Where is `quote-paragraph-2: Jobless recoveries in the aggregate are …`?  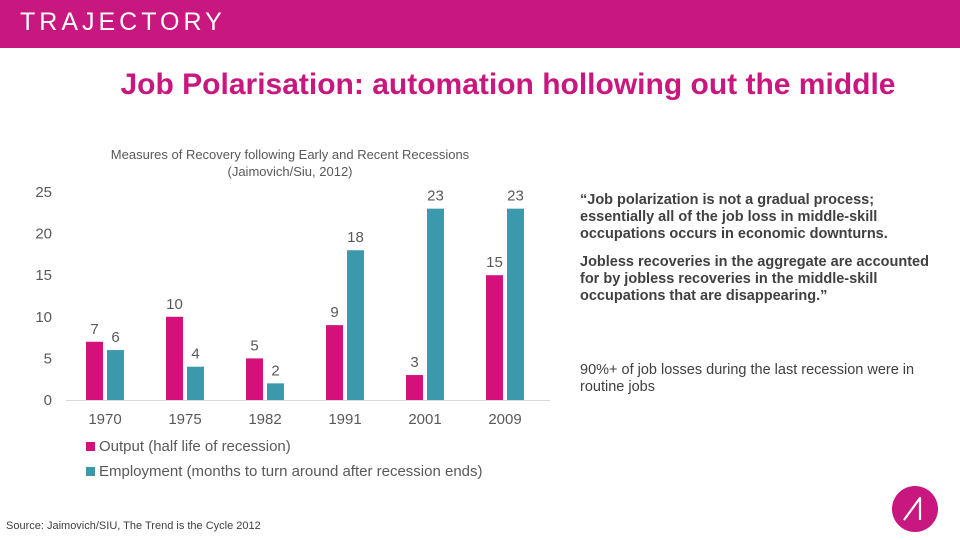
quote-paragraph-2: Jobless recoveries in the aggregate are … is located at coordinates (754, 279).